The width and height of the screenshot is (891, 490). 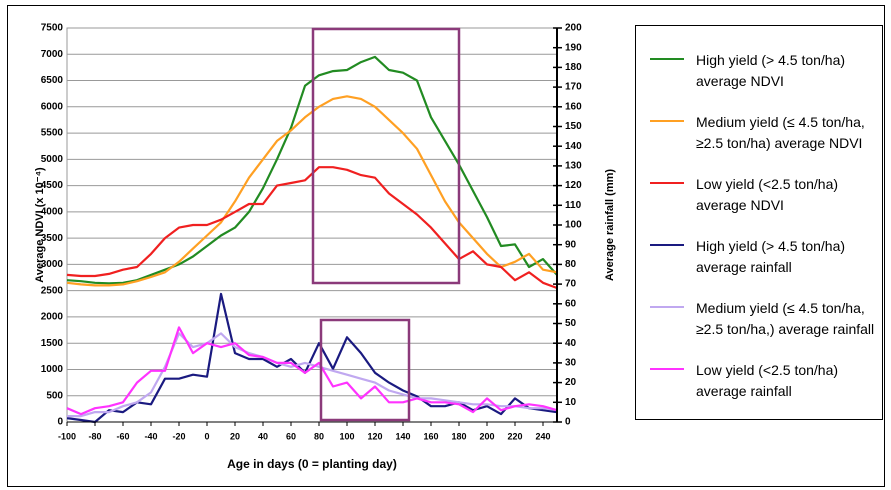 I want to click on x-tick-label: 120, so click(x=374, y=436).